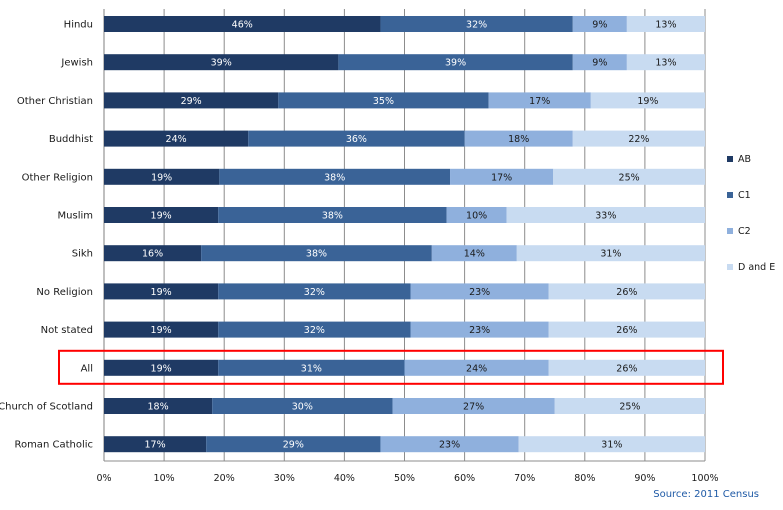  What do you see at coordinates (706, 494) in the screenshot?
I see `source-label: Source: 2011 Census` at bounding box center [706, 494].